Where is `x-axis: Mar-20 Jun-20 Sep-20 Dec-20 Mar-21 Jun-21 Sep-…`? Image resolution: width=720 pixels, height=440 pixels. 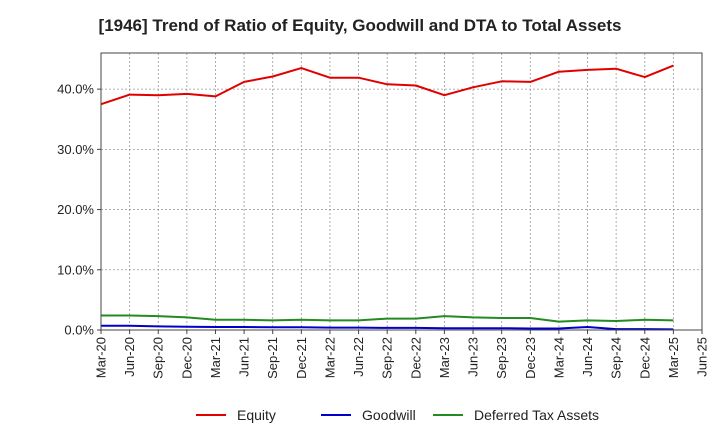 x-axis: Mar-20 Jun-20 Sep-20 Dec-20 Mar-21 Jun-21 Sep-… is located at coordinates (402, 354).